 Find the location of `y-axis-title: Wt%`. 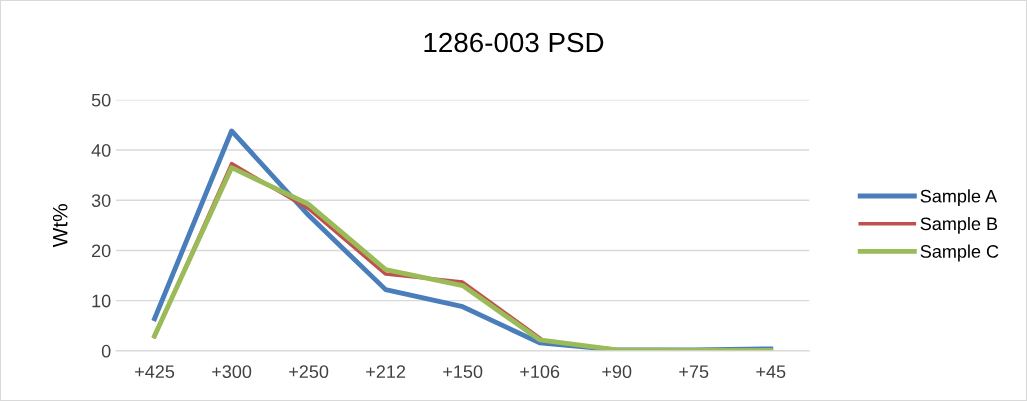

y-axis-title: Wt% is located at coordinates (60, 226).